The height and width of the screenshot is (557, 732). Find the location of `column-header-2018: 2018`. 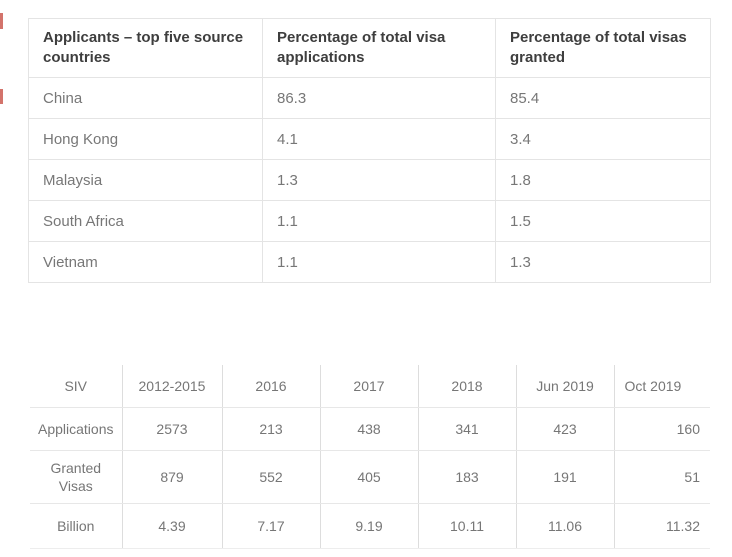

column-header-2018: 2018 is located at coordinates (466, 386).